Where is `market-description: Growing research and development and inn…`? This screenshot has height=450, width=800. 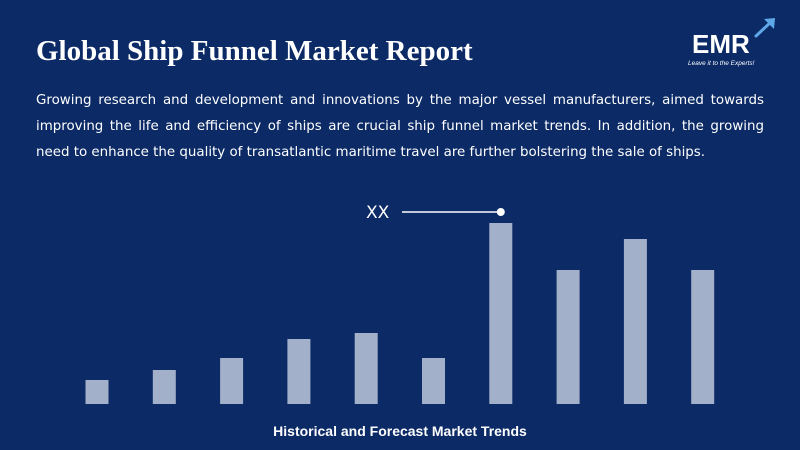 market-description: Growing research and development and inn… is located at coordinates (400, 126).